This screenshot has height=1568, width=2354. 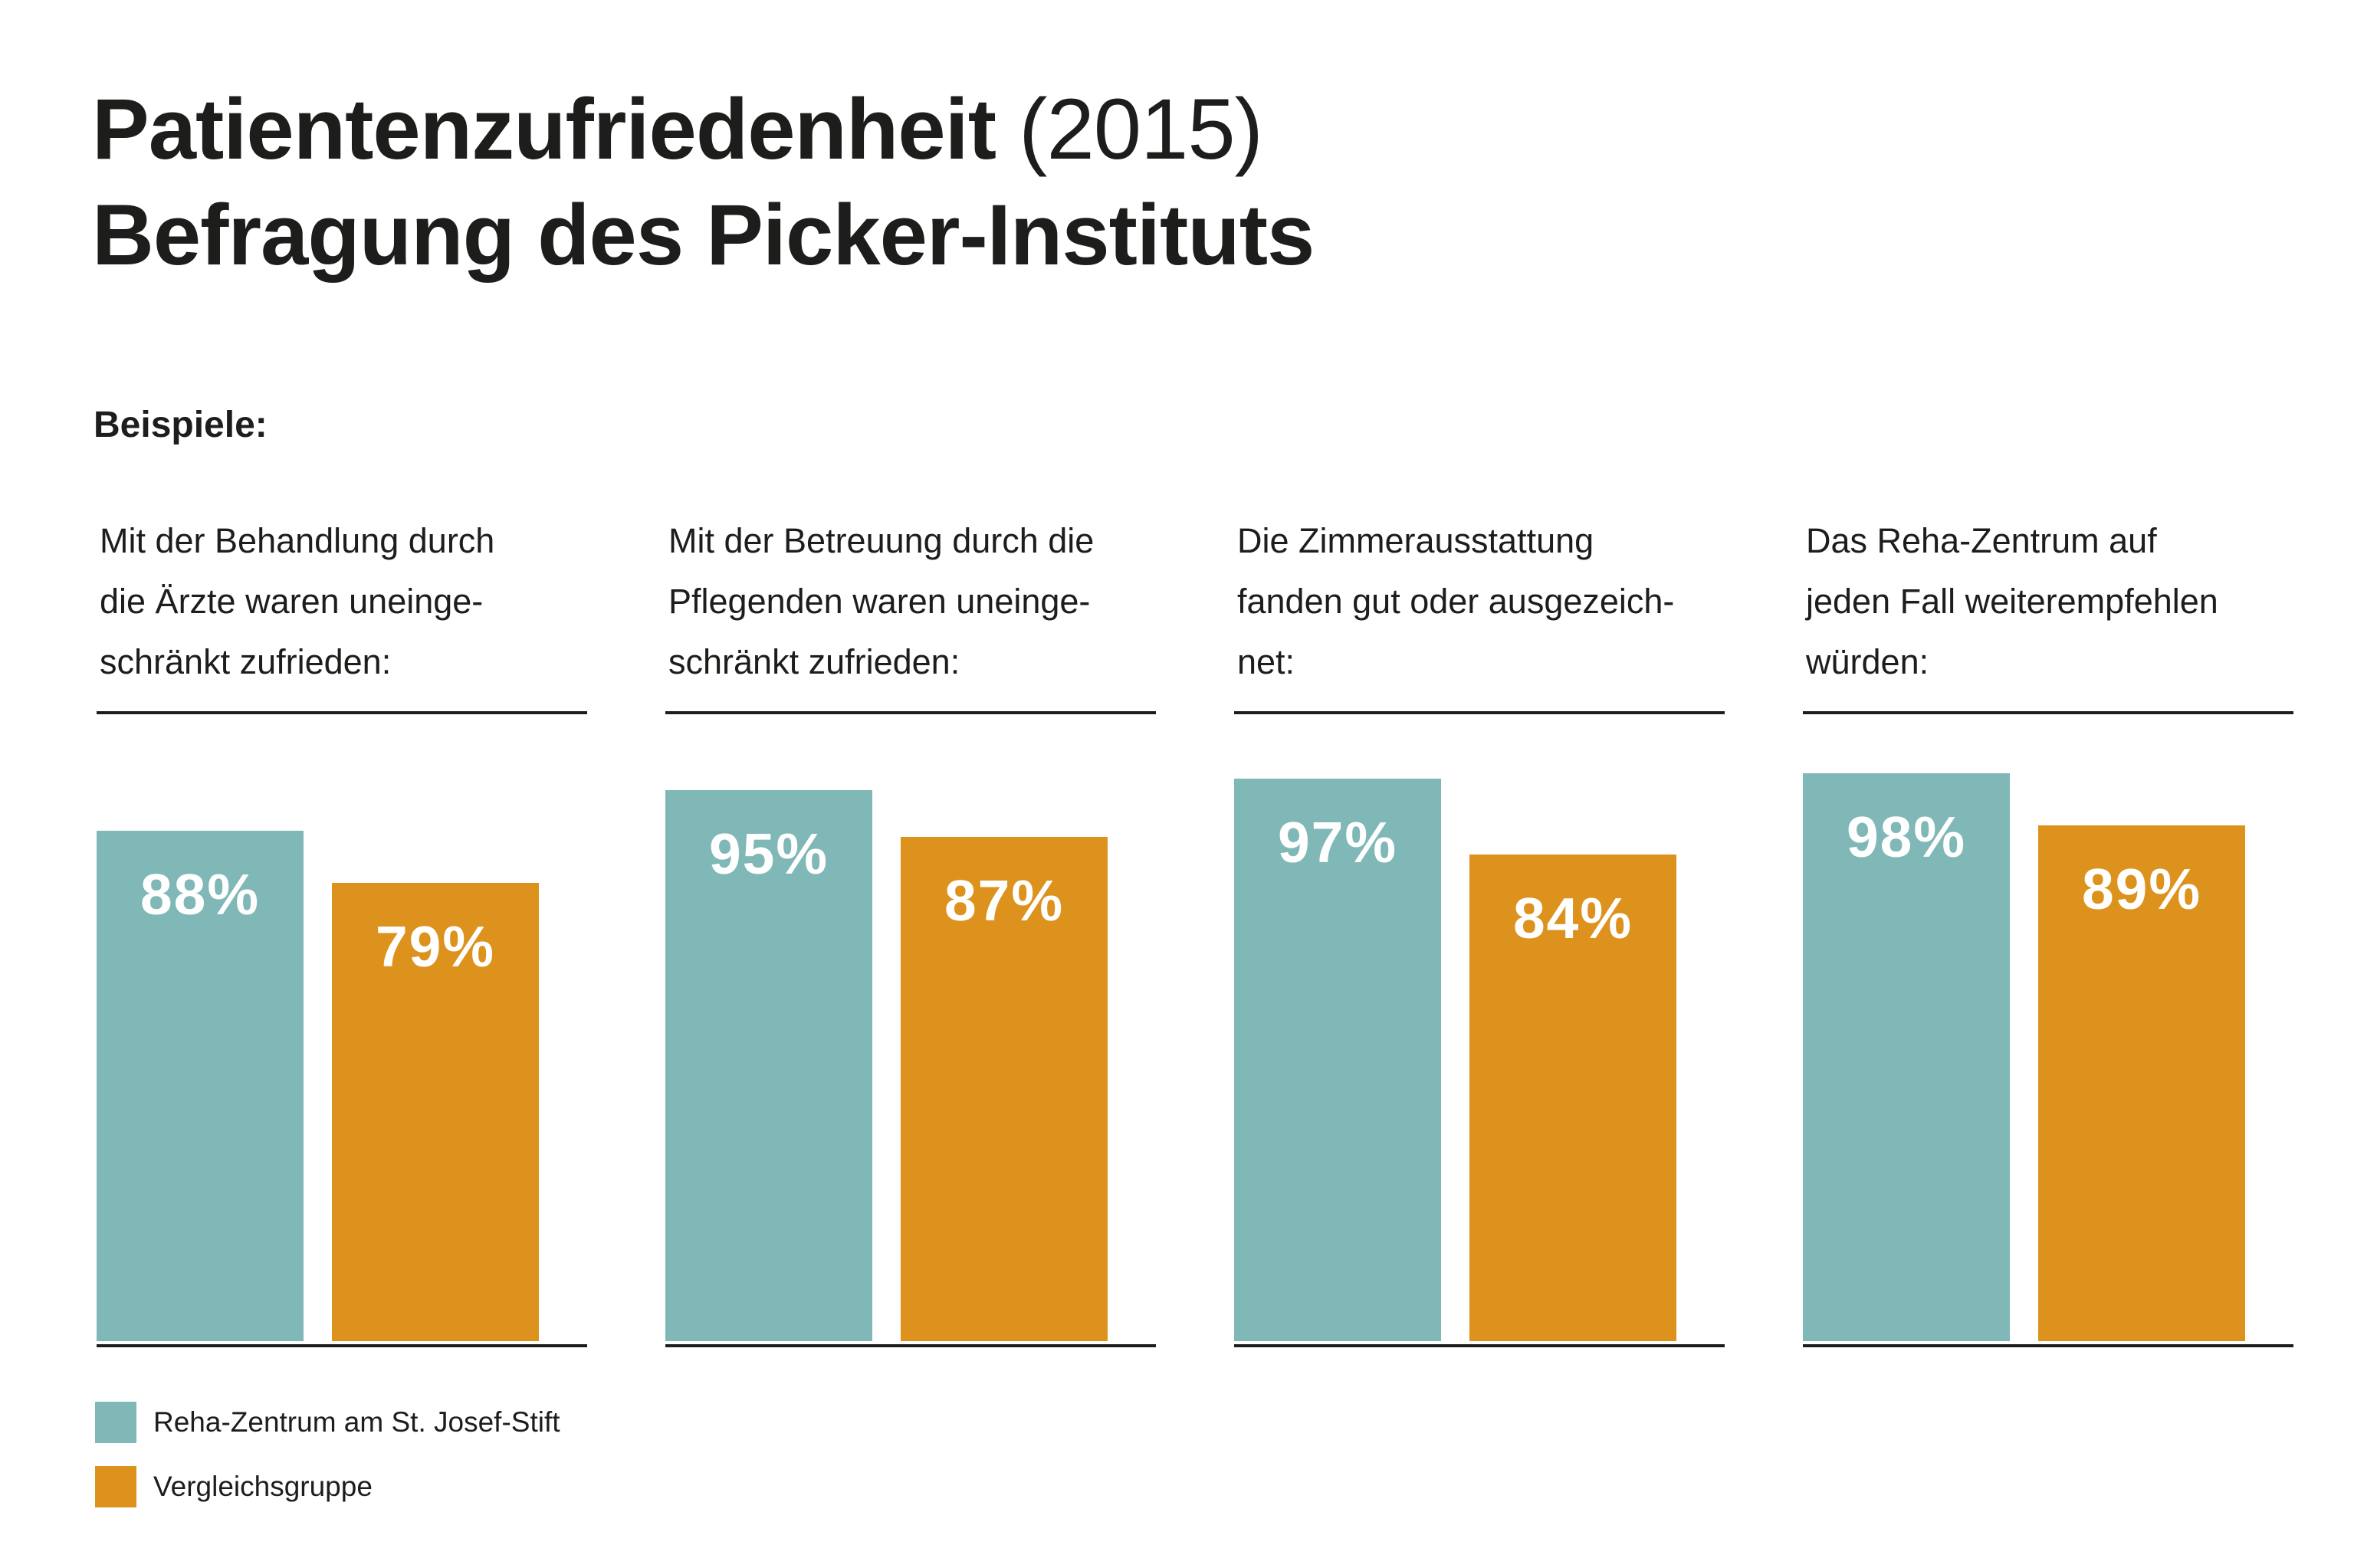 What do you see at coordinates (435, 946) in the screenshot?
I see `bar-value-label: 79%` at bounding box center [435, 946].